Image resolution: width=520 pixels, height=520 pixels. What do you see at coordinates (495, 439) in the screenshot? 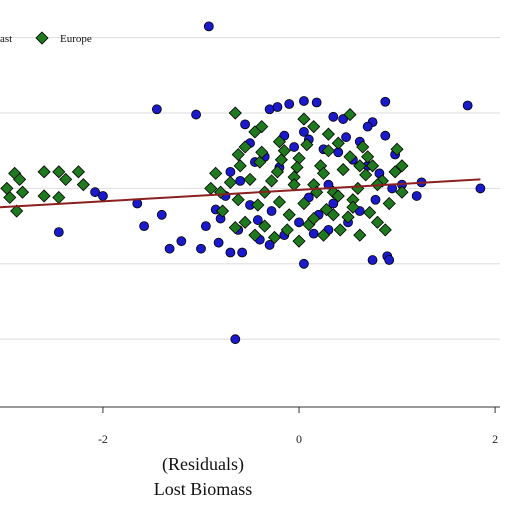
I see `x-tick-label-2: 2` at bounding box center [495, 439].